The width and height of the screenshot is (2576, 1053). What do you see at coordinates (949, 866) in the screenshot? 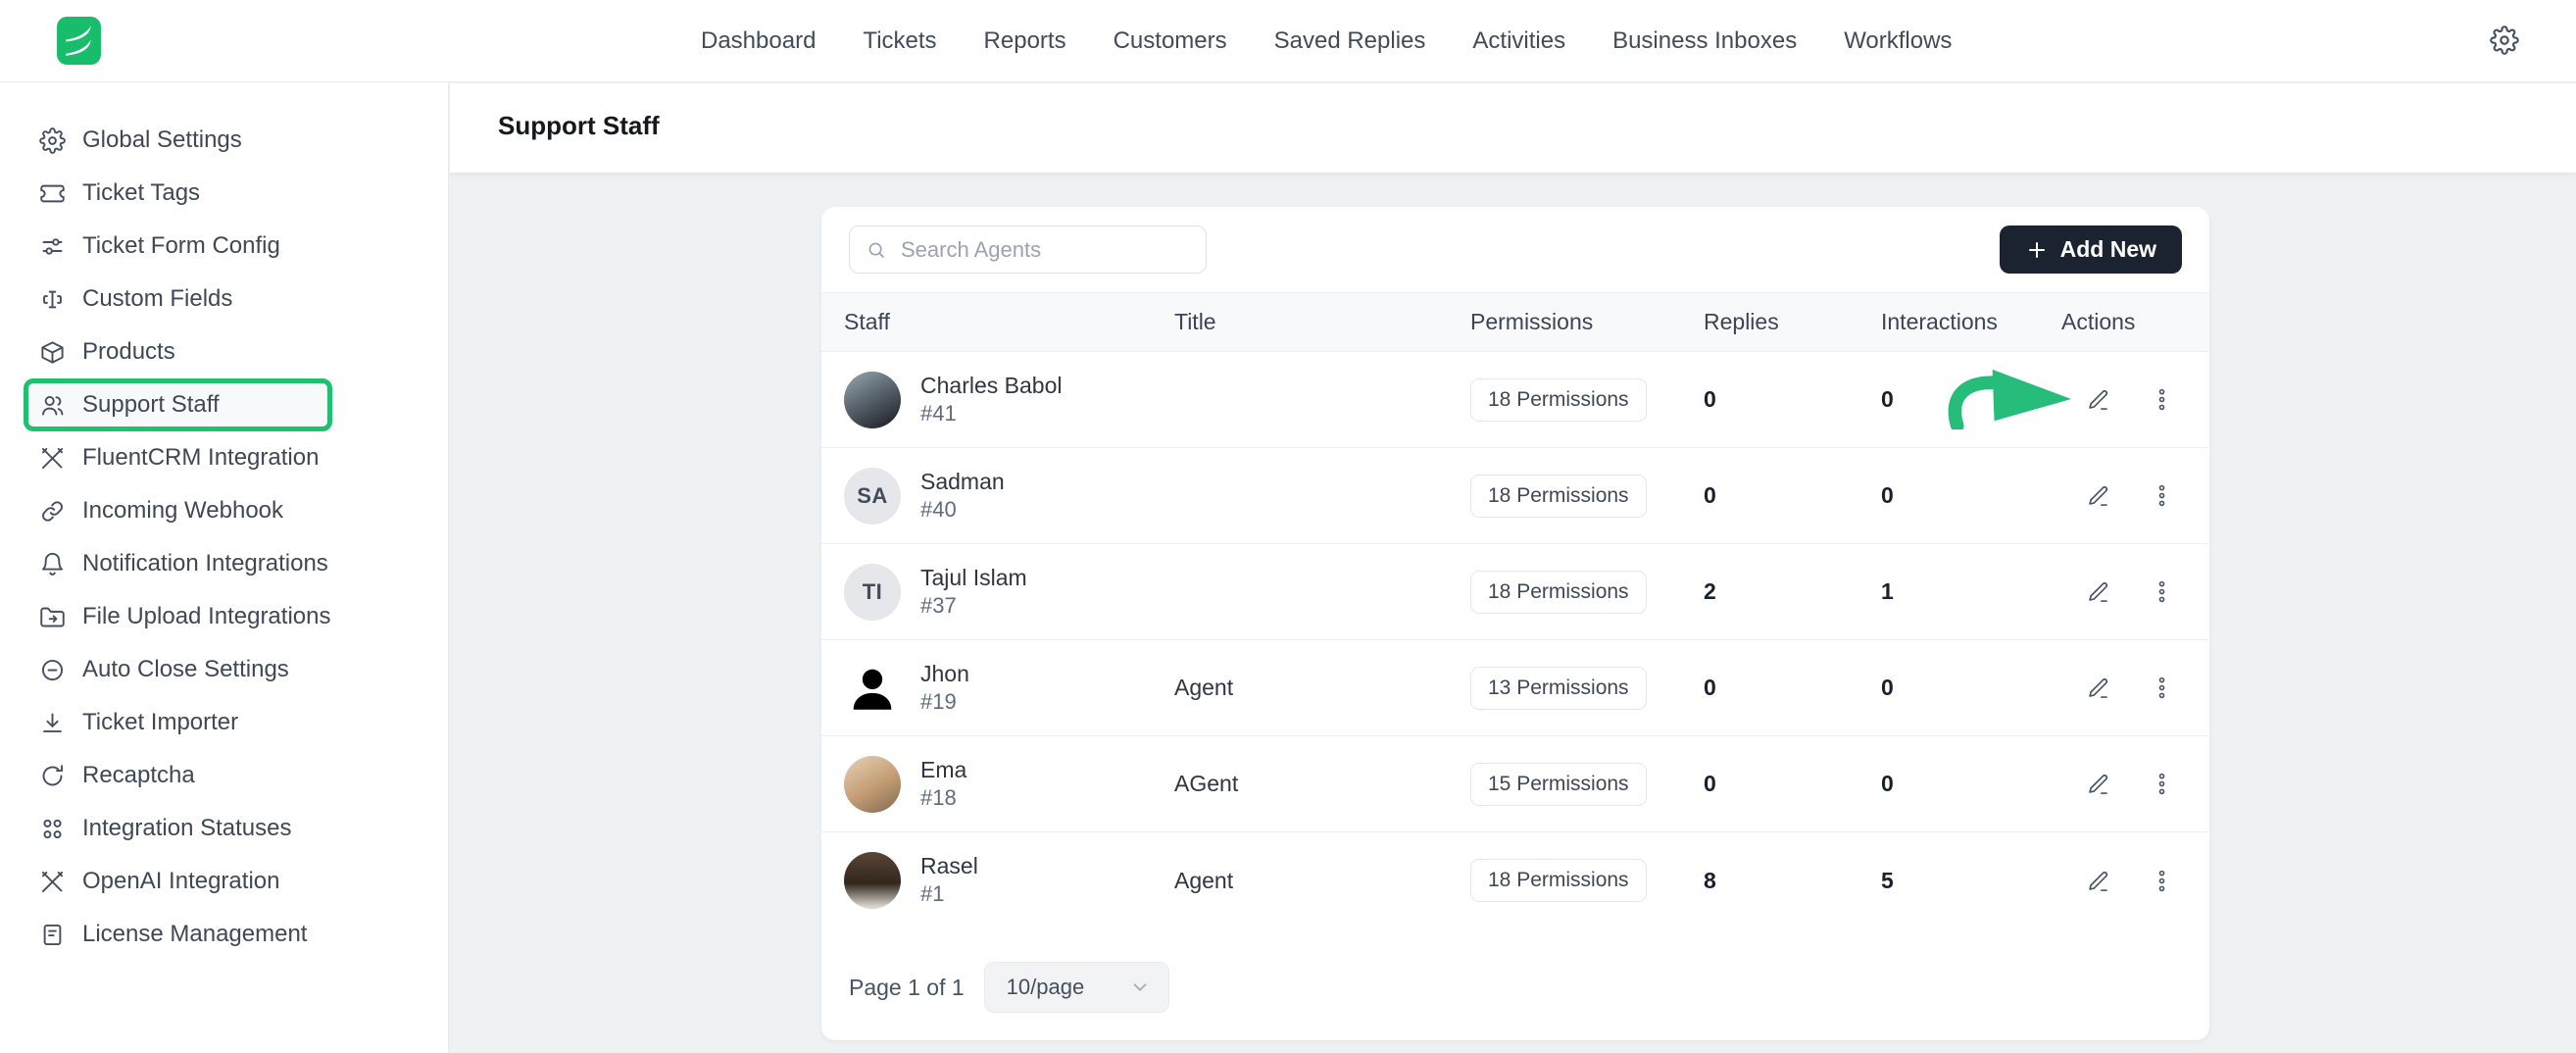
I see `staff-name: Rasel` at bounding box center [949, 866].